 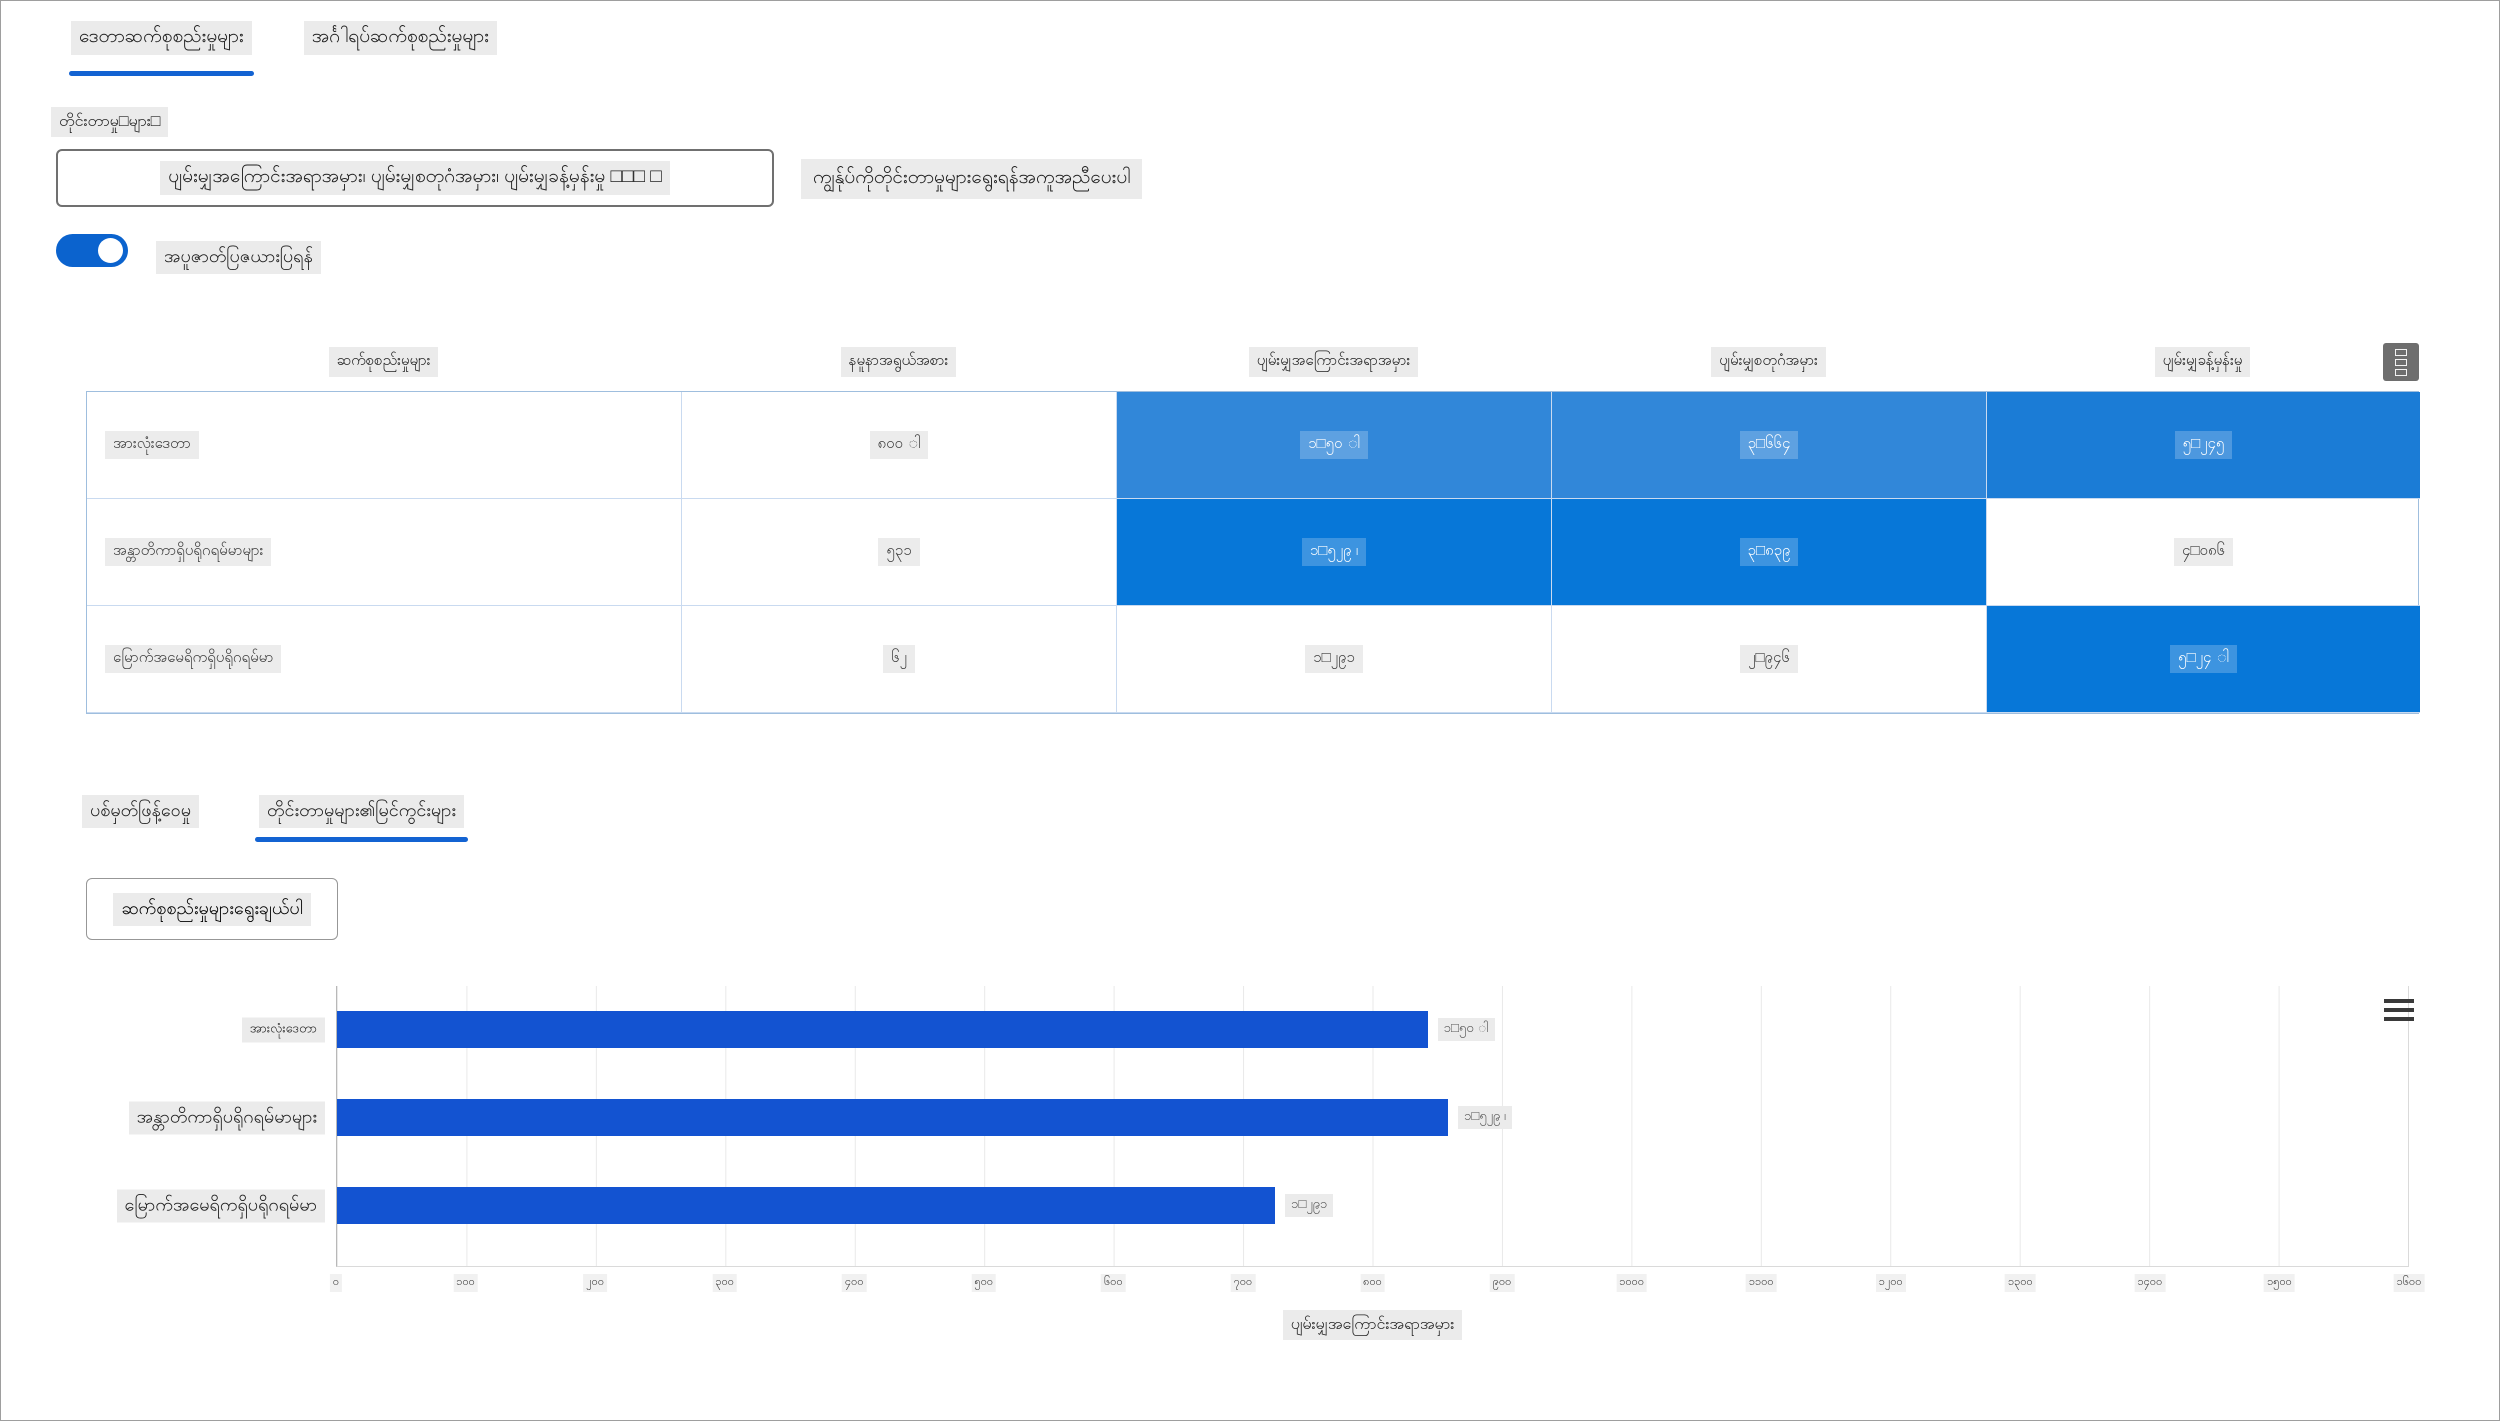 I want to click on x-tick-label-5: ၅၀၀, so click(x=984, y=1283).